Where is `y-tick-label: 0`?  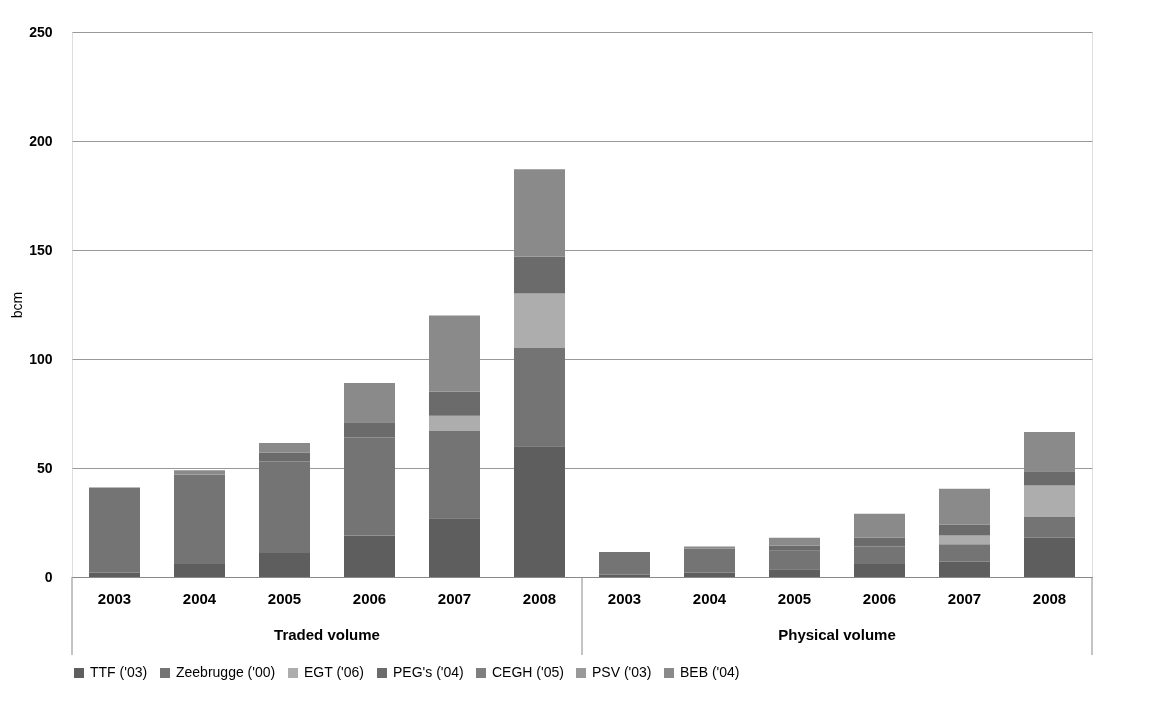
y-tick-label: 0 is located at coordinates (48, 576).